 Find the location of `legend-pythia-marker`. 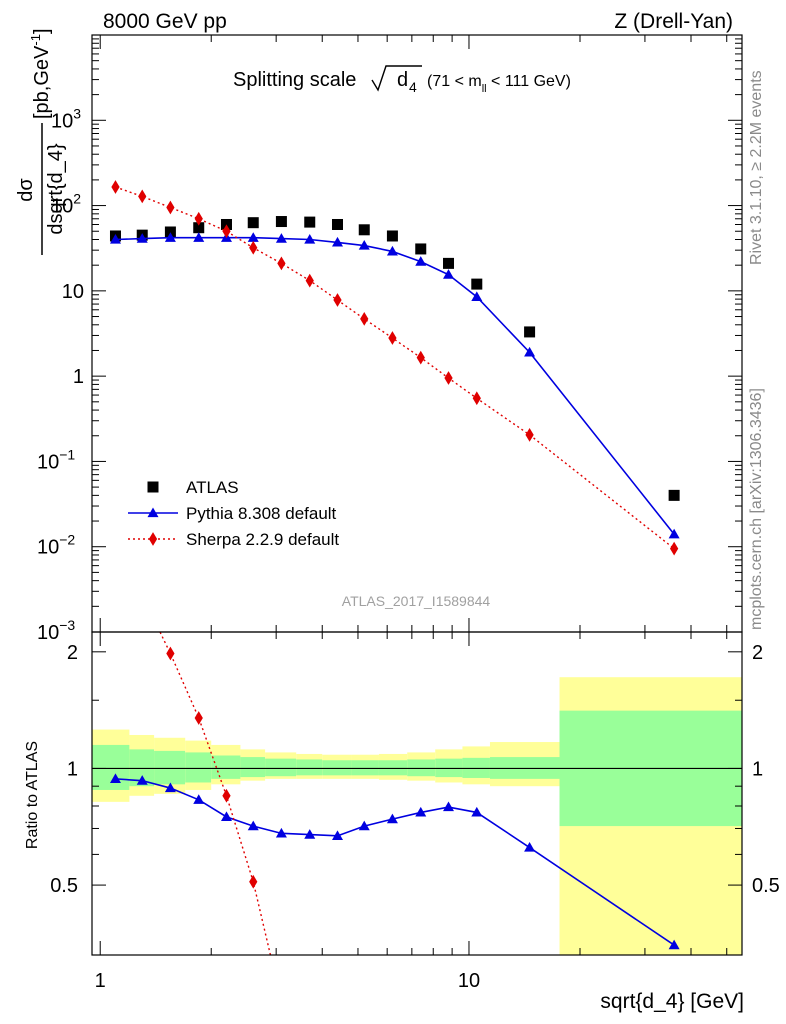

legend-pythia-marker is located at coordinates (153, 512).